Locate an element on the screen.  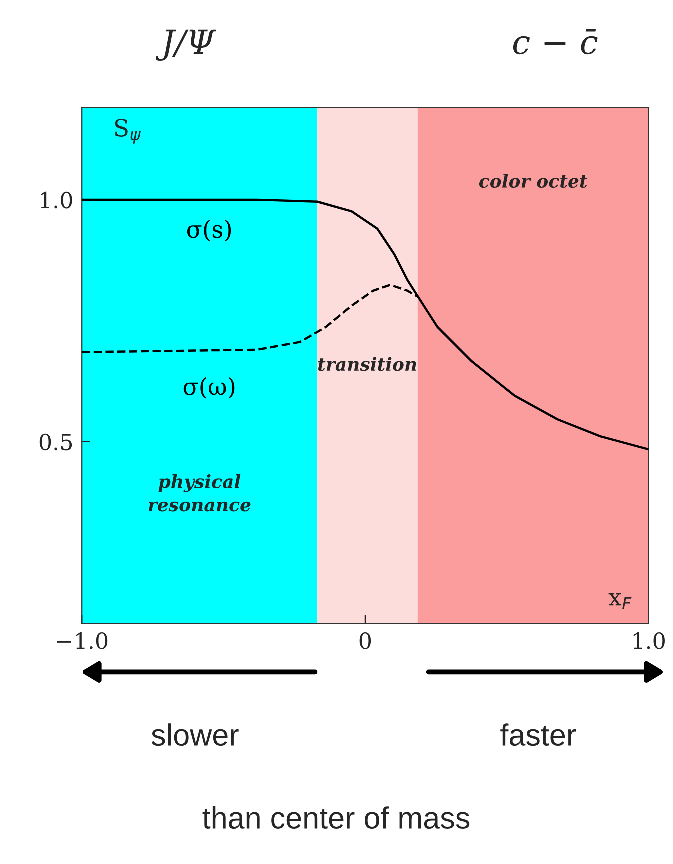
band-label: physical resonance is located at coordinates (199, 493).